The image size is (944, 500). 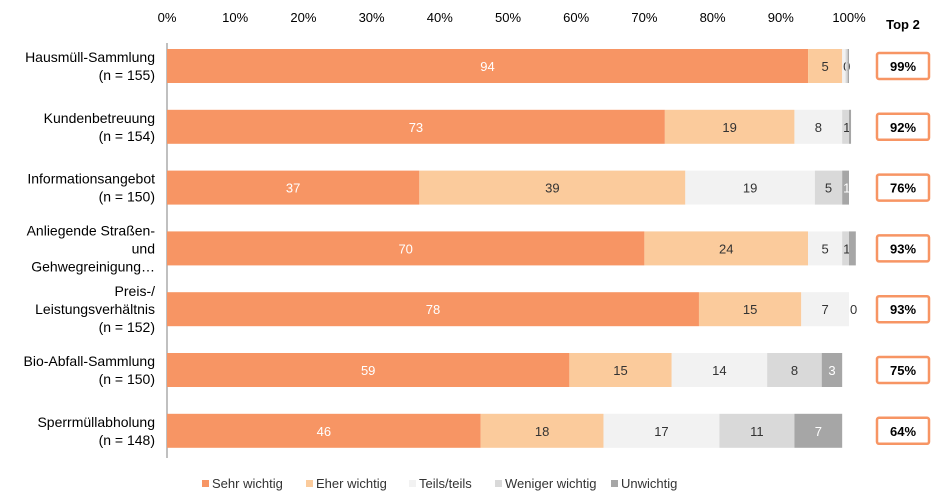 I want to click on data-label: 46, so click(x=324, y=431).